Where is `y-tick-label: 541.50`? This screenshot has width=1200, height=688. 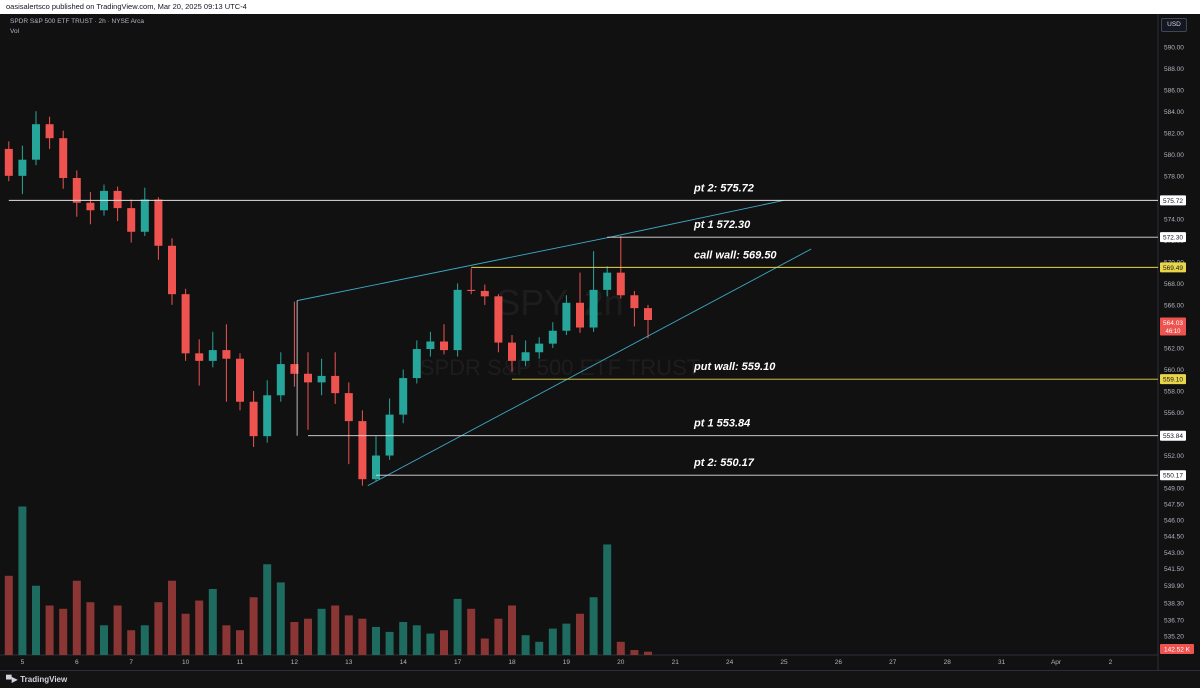 y-tick-label: 541.50 is located at coordinates (1174, 569).